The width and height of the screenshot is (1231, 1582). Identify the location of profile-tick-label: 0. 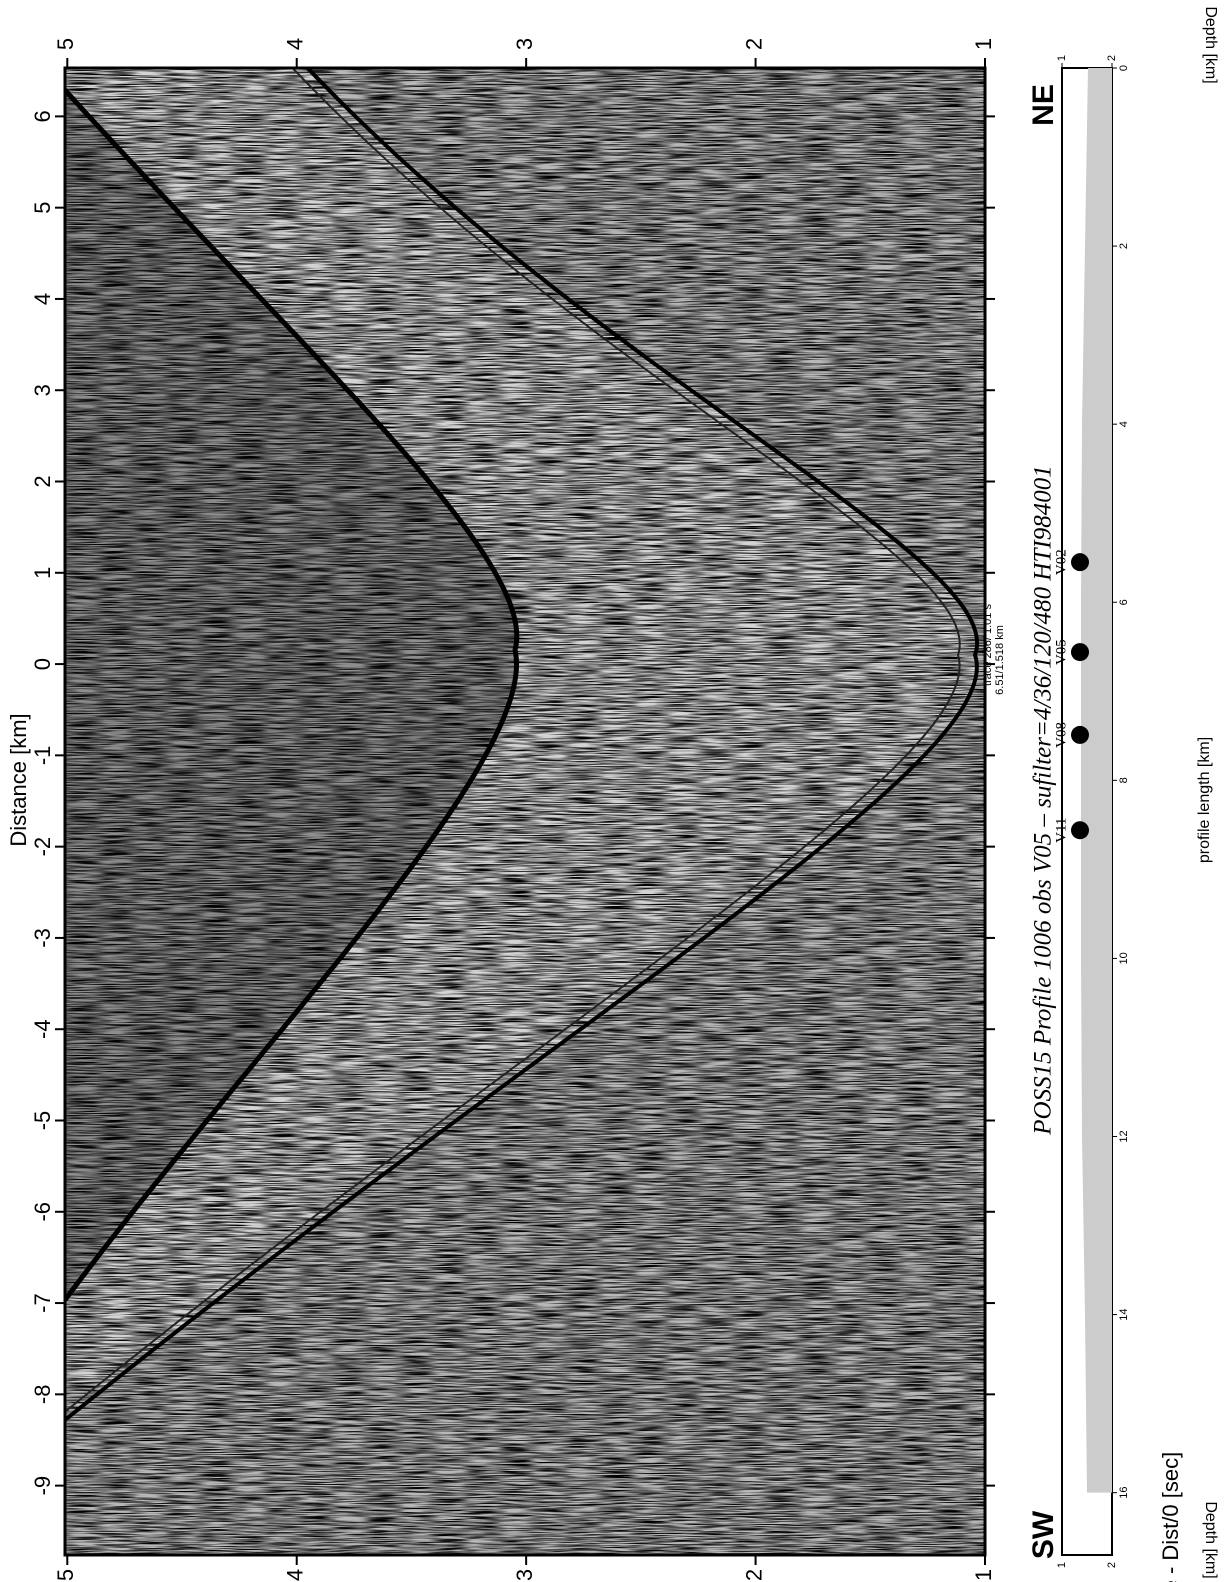
(1124, 68).